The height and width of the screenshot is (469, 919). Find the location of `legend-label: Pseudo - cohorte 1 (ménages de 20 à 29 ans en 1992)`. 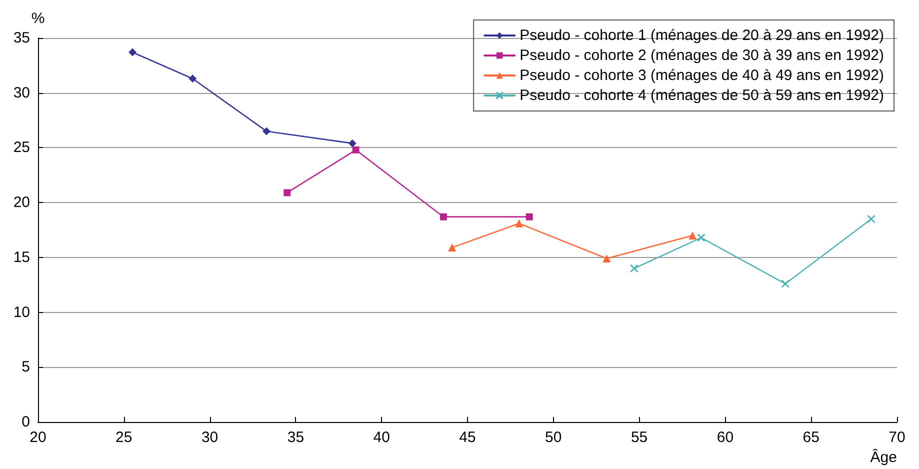

legend-label: Pseudo - cohorte 1 (ménages de 20 à 29 ans en 1992) is located at coordinates (702, 35).